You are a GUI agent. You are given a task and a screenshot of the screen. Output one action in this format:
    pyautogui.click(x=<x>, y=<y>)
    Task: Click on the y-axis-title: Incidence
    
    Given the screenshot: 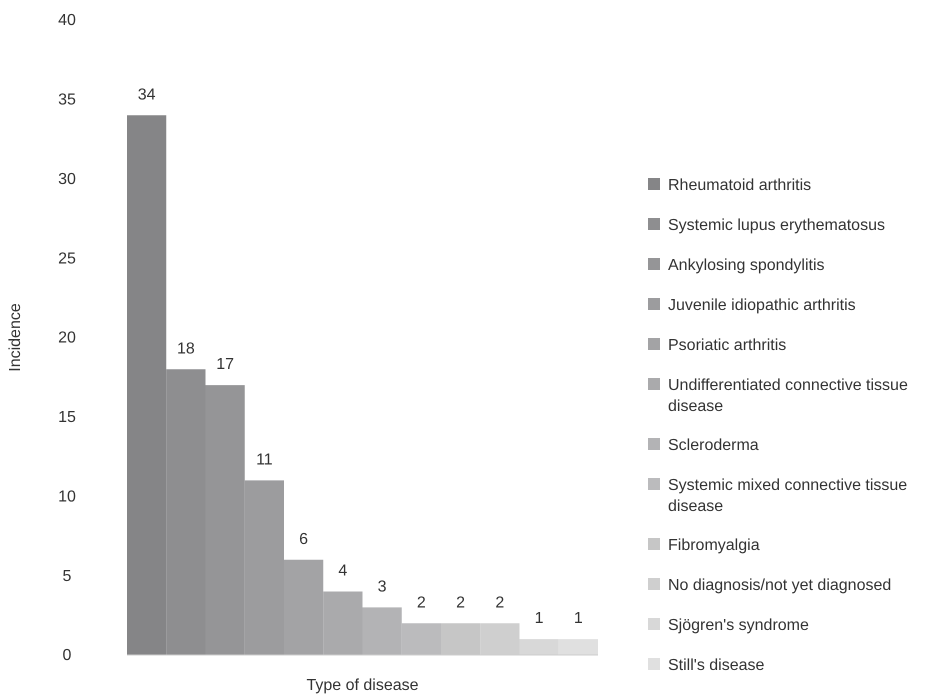 What is the action you would take?
    pyautogui.click(x=15, y=337)
    